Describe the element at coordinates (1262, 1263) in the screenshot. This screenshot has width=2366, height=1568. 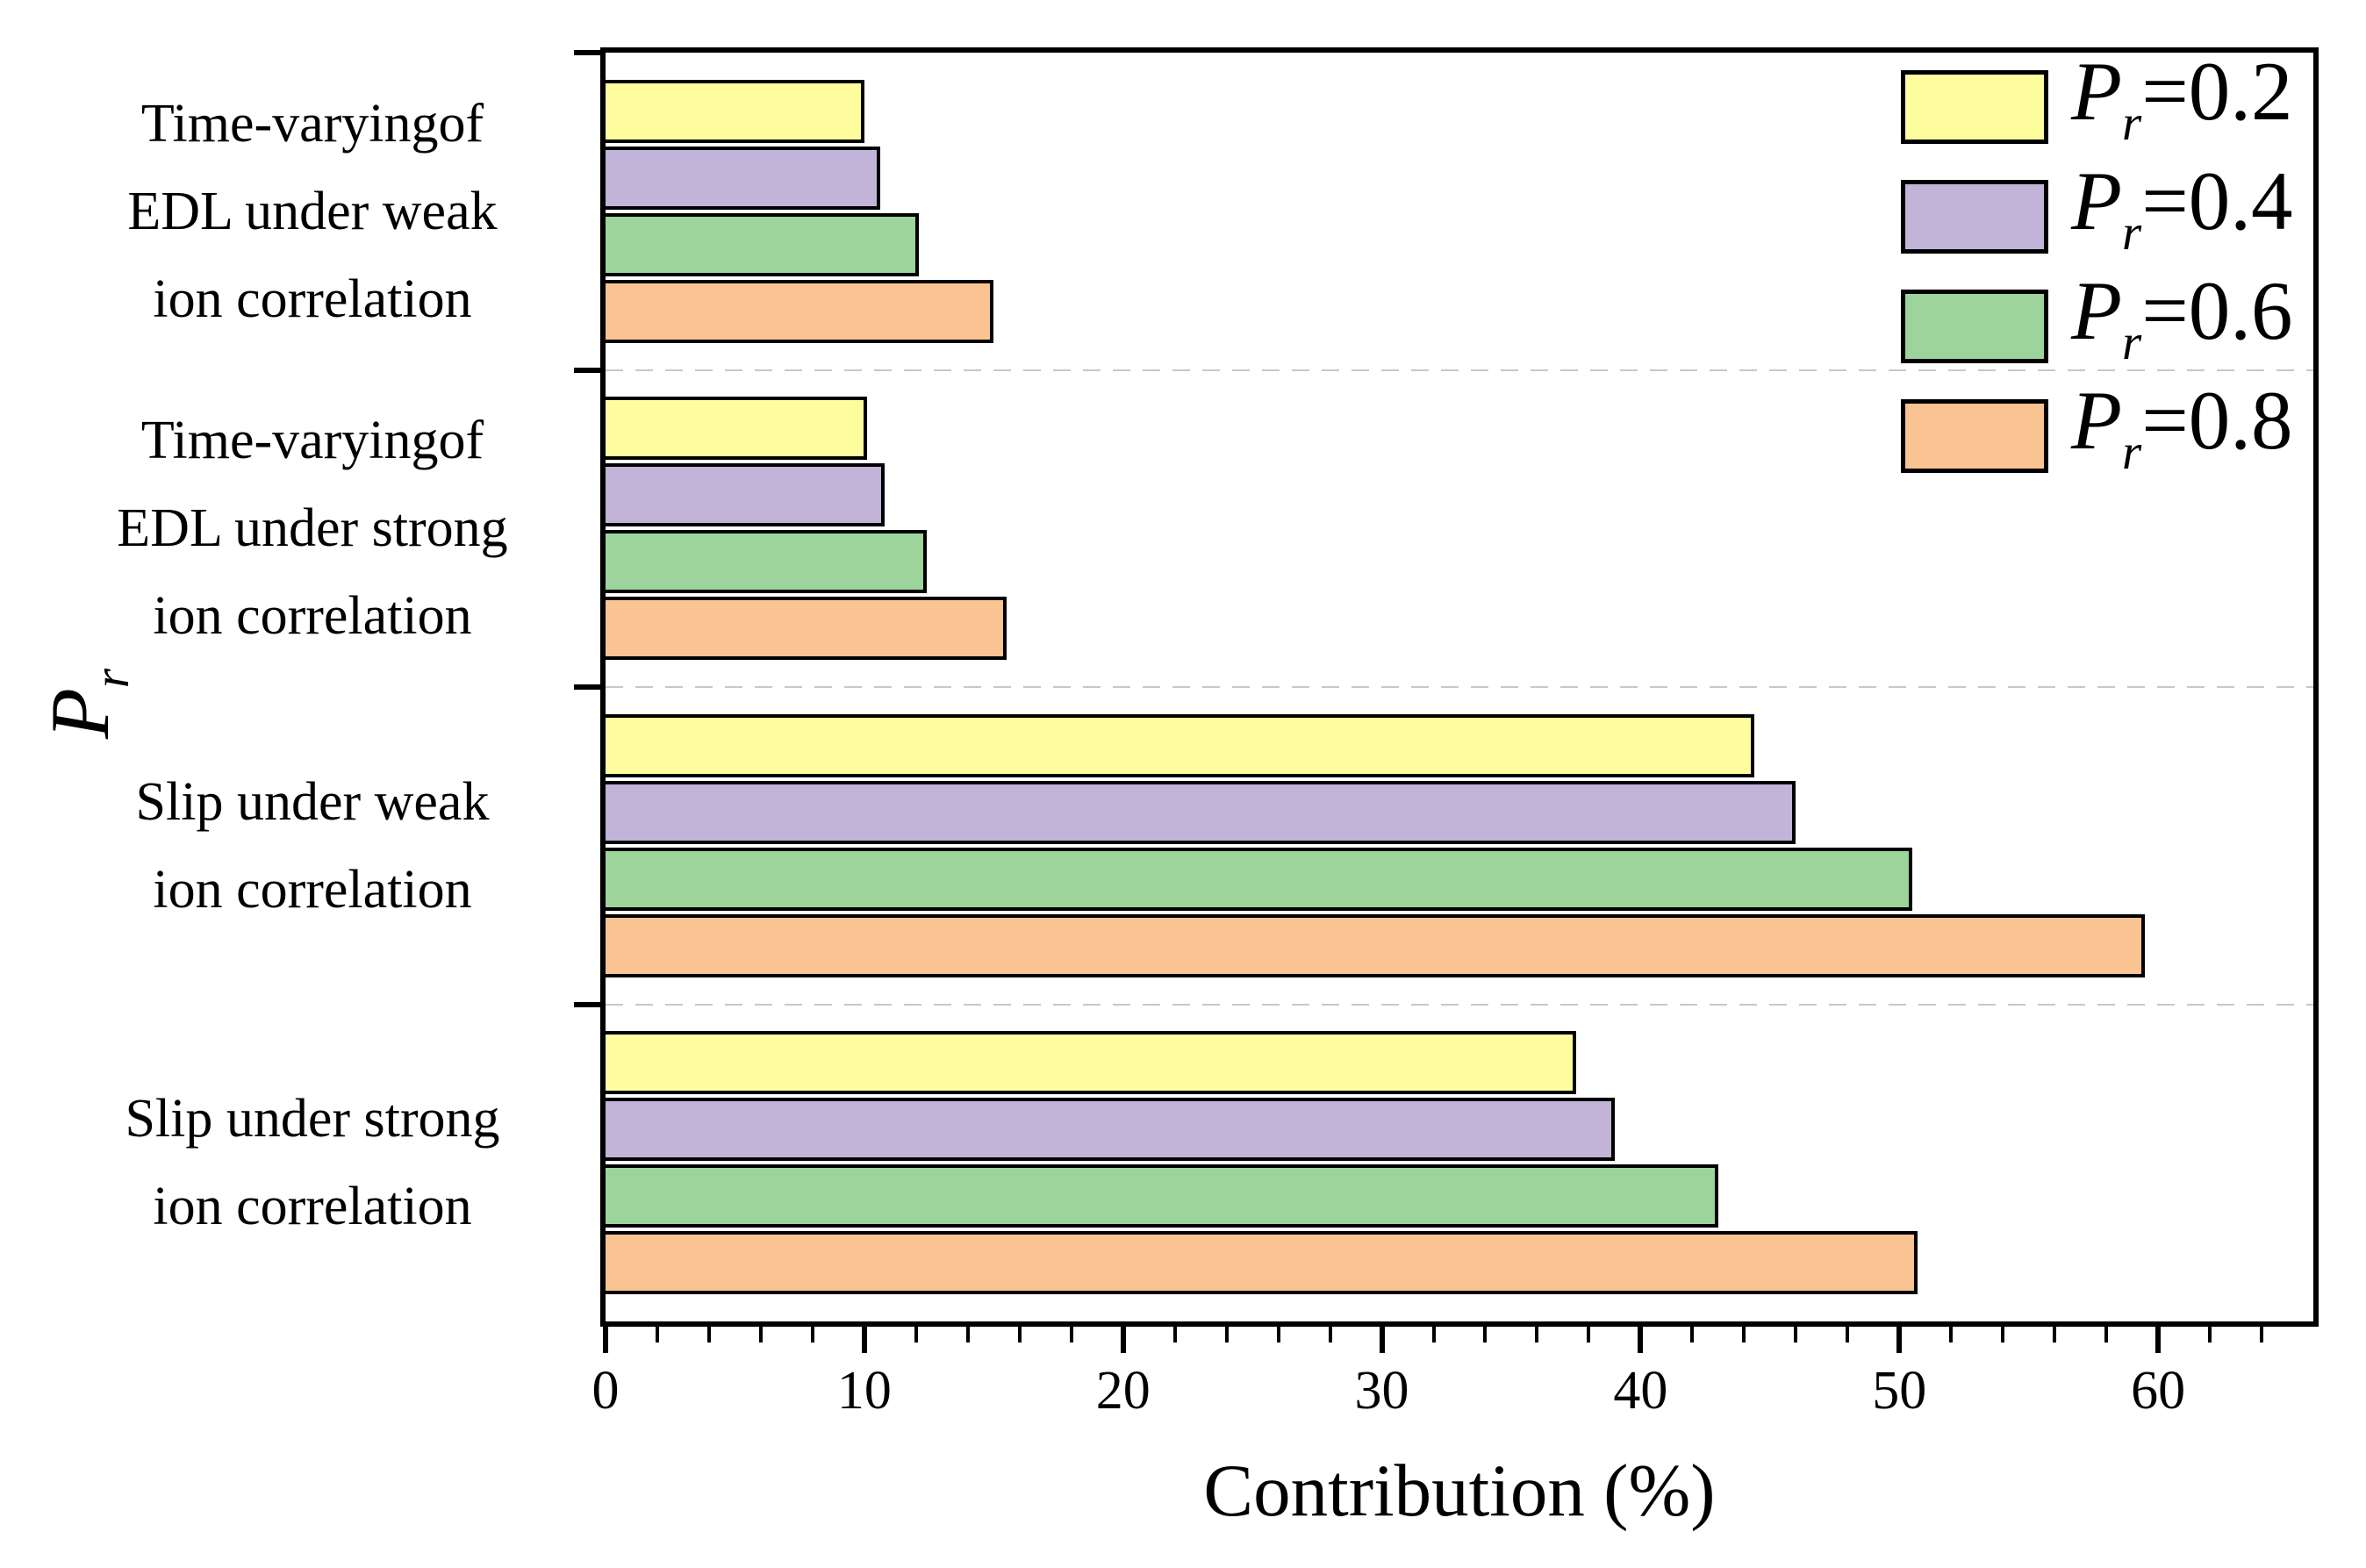
I see `bar-slip-strong-0.8` at that location.